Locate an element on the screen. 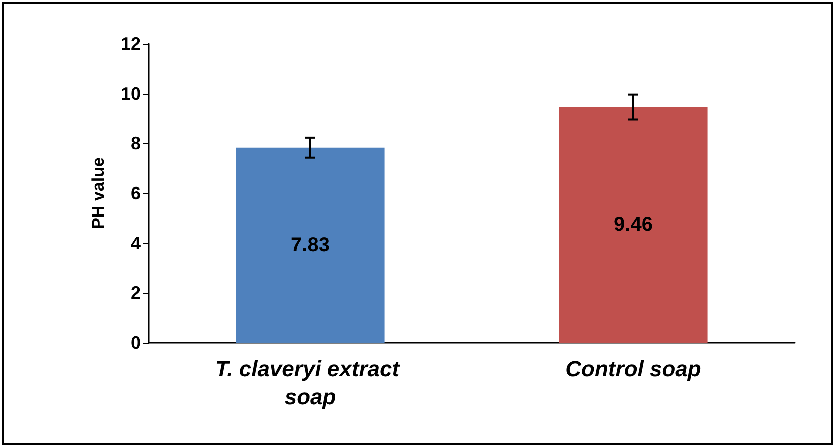 Image resolution: width=833 pixels, height=445 pixels. y-axis-title: PH value is located at coordinates (98, 194).